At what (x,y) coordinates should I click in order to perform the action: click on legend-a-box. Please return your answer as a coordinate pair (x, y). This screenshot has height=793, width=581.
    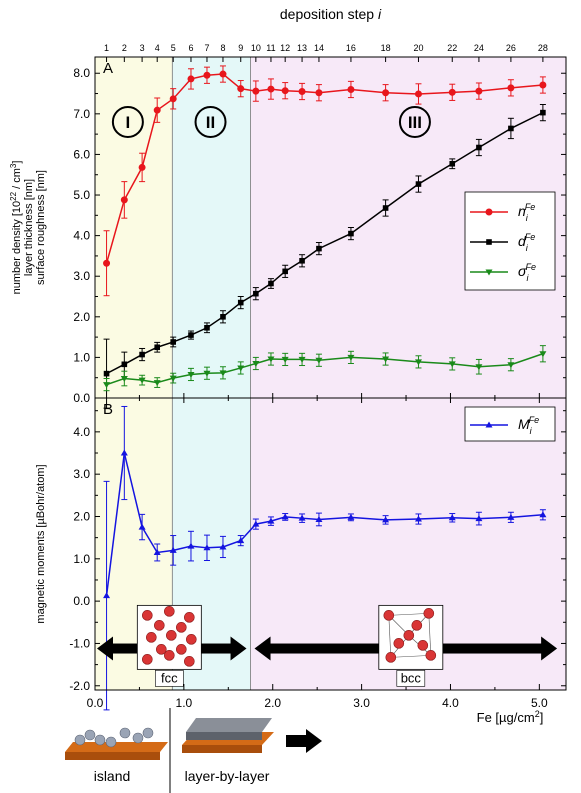
    Looking at the image, I should click on (510, 241).